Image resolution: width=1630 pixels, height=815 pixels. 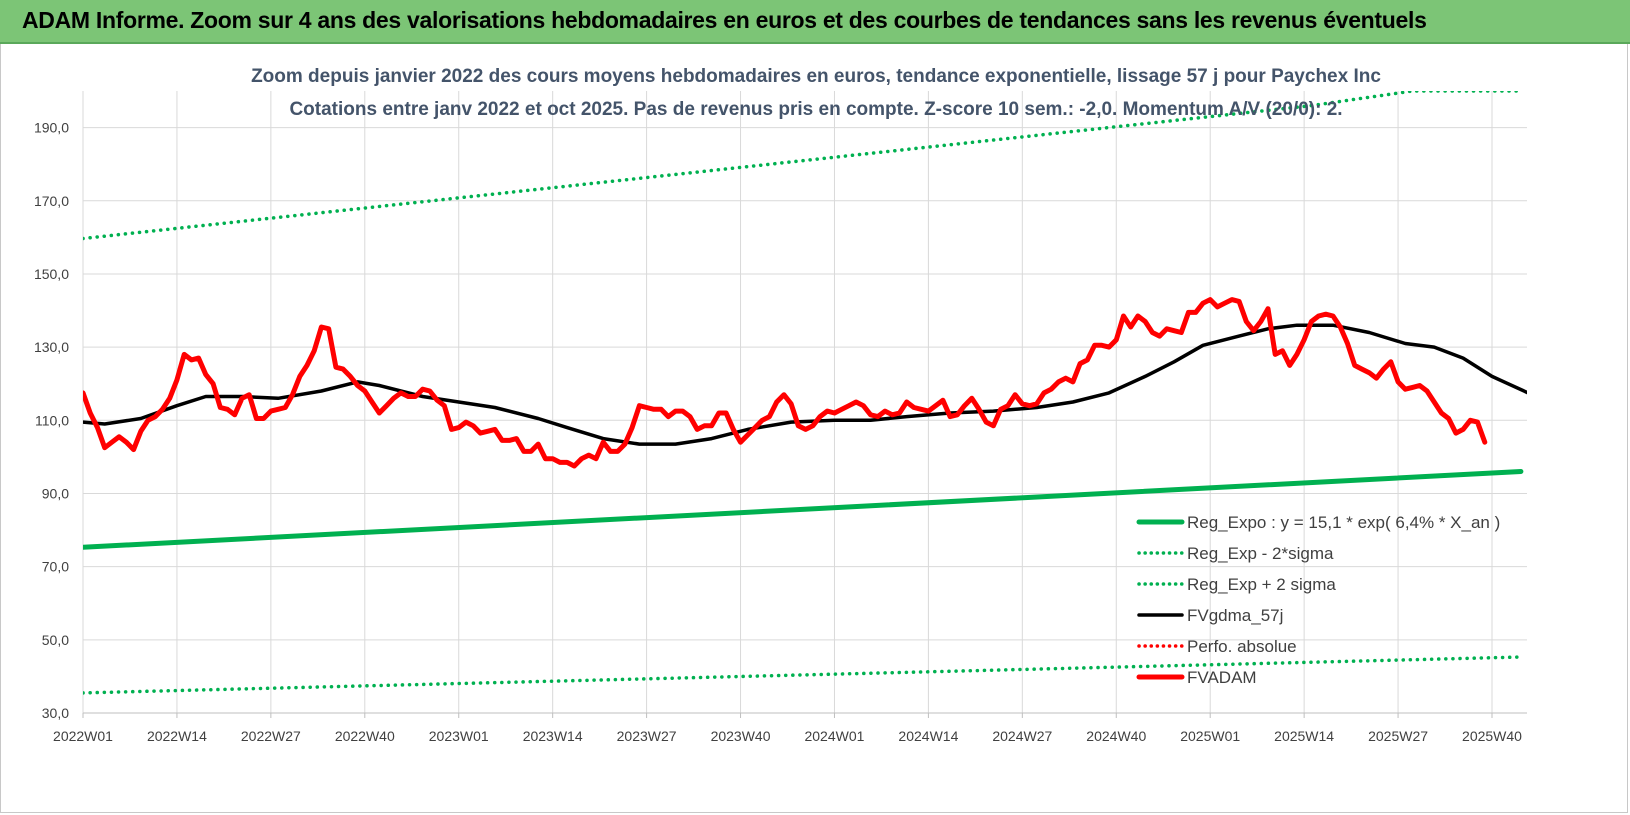 I want to click on x-tick-label: 2023W01, so click(x=459, y=736).